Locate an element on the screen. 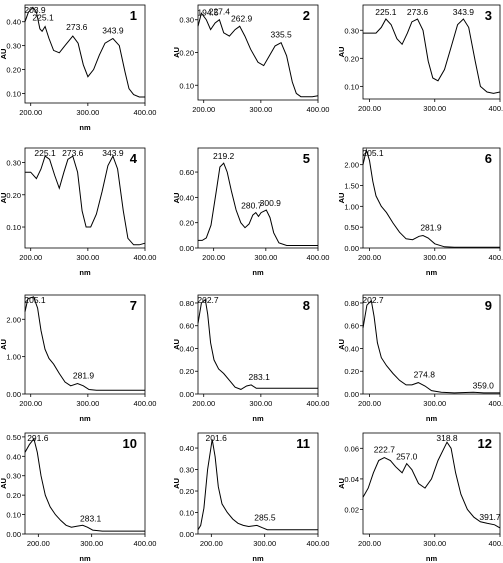 Image resolution: width=503 pixels, height=563 pixels. peak-label: 274.8 is located at coordinates (425, 375).